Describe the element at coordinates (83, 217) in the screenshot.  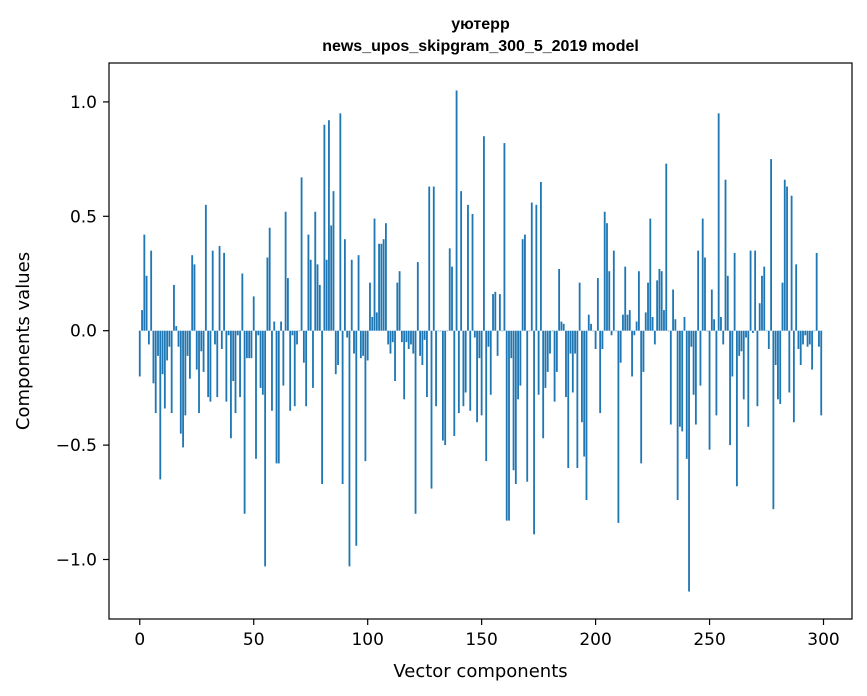
I see `y-tick-label: 0.5` at that location.